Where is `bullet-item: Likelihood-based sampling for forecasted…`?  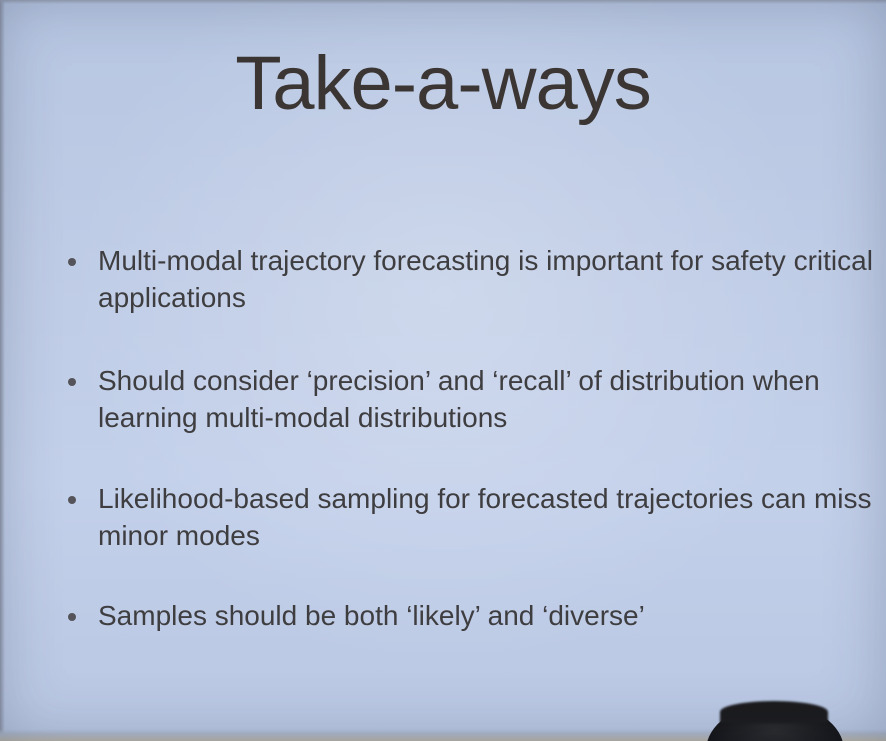 bullet-item: Likelihood-based sampling for forecasted… is located at coordinates (475, 517).